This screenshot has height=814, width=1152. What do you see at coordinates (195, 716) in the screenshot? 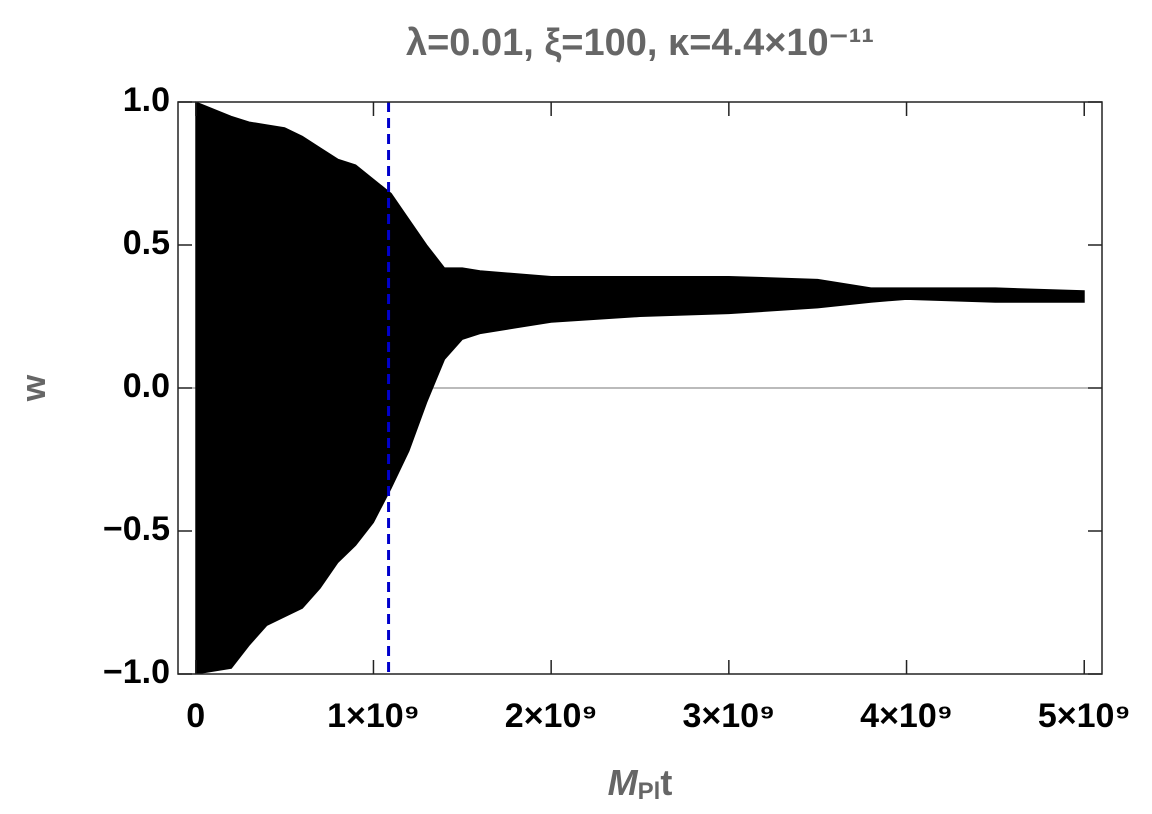
I see `x-tick-label: 0` at bounding box center [195, 716].